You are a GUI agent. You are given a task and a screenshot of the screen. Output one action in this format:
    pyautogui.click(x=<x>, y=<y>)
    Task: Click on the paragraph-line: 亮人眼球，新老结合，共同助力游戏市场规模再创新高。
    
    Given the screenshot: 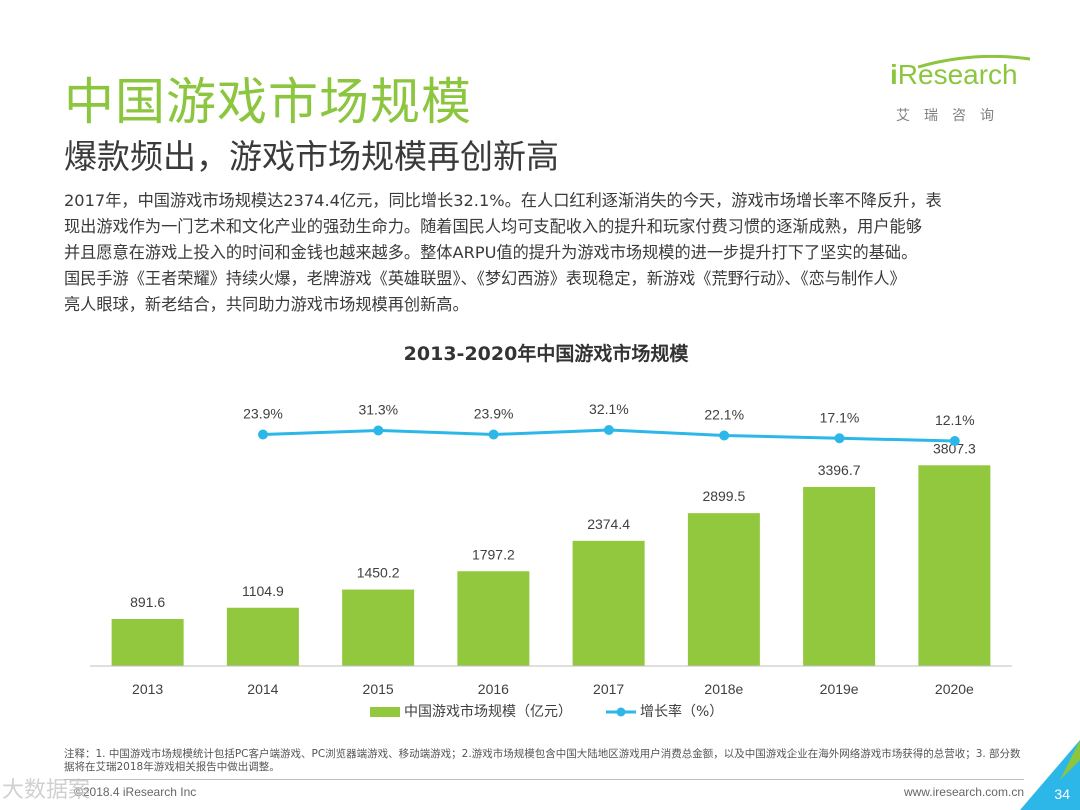 What is the action you would take?
    pyautogui.click(x=266, y=304)
    